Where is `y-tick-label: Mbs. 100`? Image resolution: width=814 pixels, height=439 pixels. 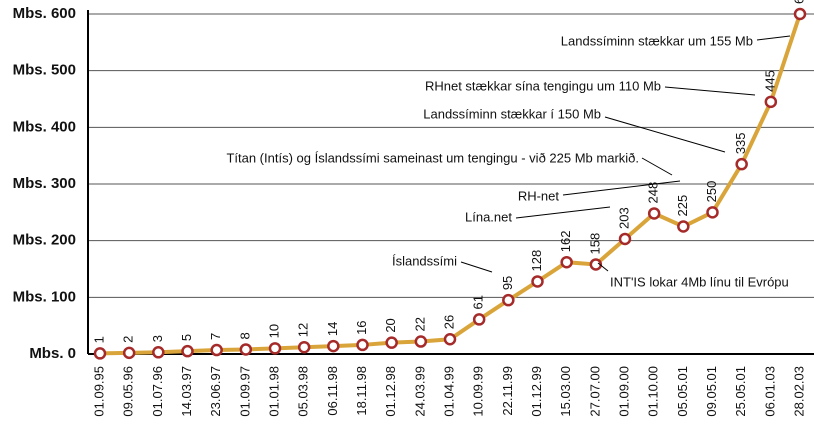 y-tick-label: Mbs. 100 is located at coordinates (44, 296).